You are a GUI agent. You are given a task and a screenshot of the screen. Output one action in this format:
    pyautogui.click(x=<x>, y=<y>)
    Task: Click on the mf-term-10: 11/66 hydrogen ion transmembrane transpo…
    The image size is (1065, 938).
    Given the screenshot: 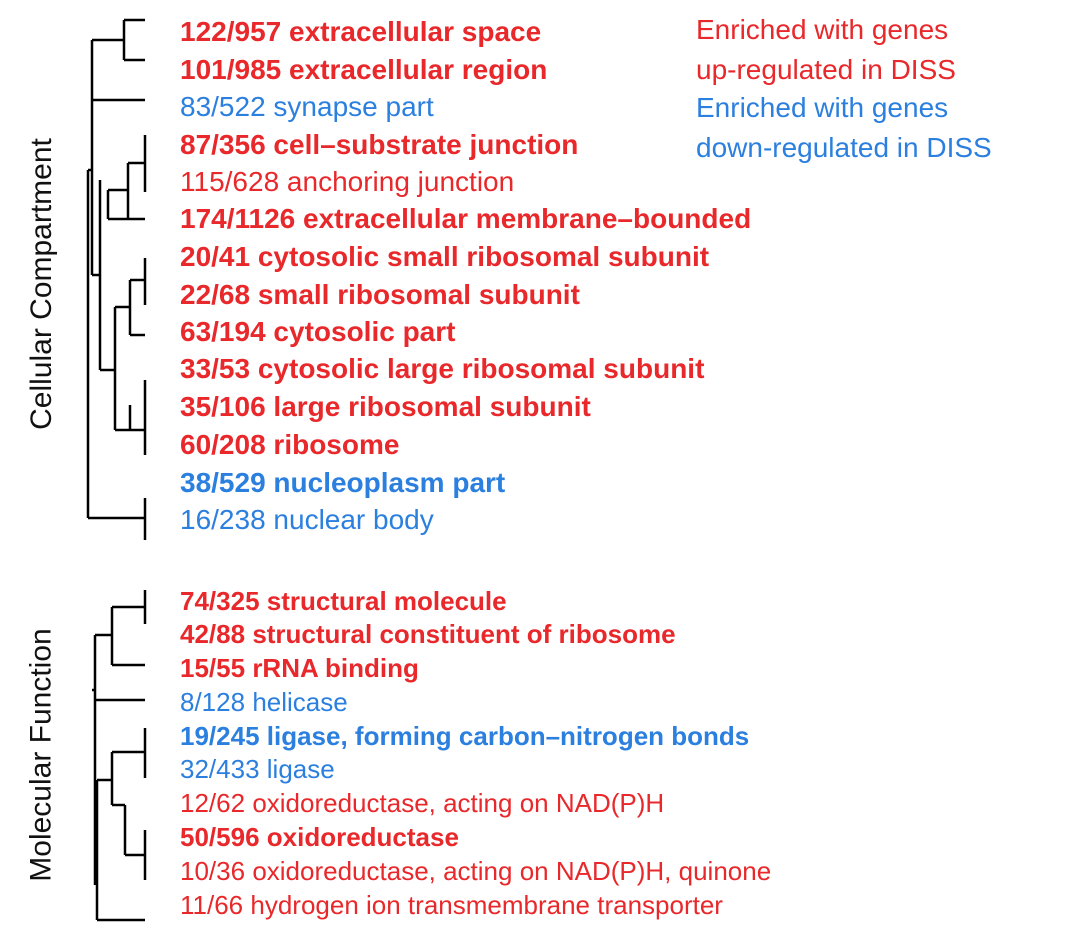 What is the action you would take?
    pyautogui.click(x=451, y=905)
    